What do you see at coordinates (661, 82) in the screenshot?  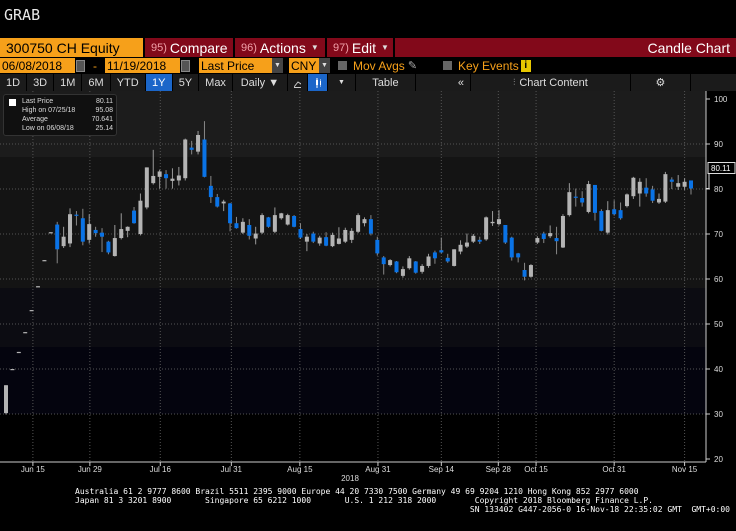 I see `gear-icon: ⚙` at bounding box center [661, 82].